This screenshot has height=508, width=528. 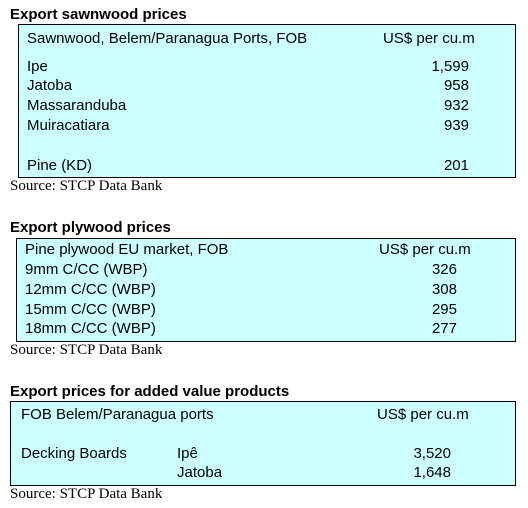 What do you see at coordinates (86, 186) in the screenshot?
I see `sawnwood-source: Source: STCP Data Bank` at bounding box center [86, 186].